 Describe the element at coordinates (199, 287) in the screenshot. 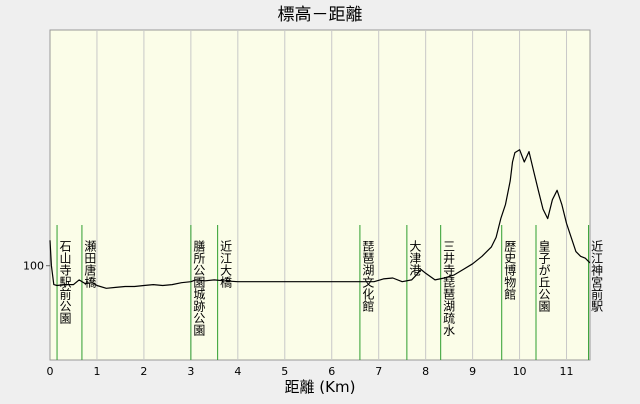

I see `landmark-label: 膳所公園城跡公園` at that location.